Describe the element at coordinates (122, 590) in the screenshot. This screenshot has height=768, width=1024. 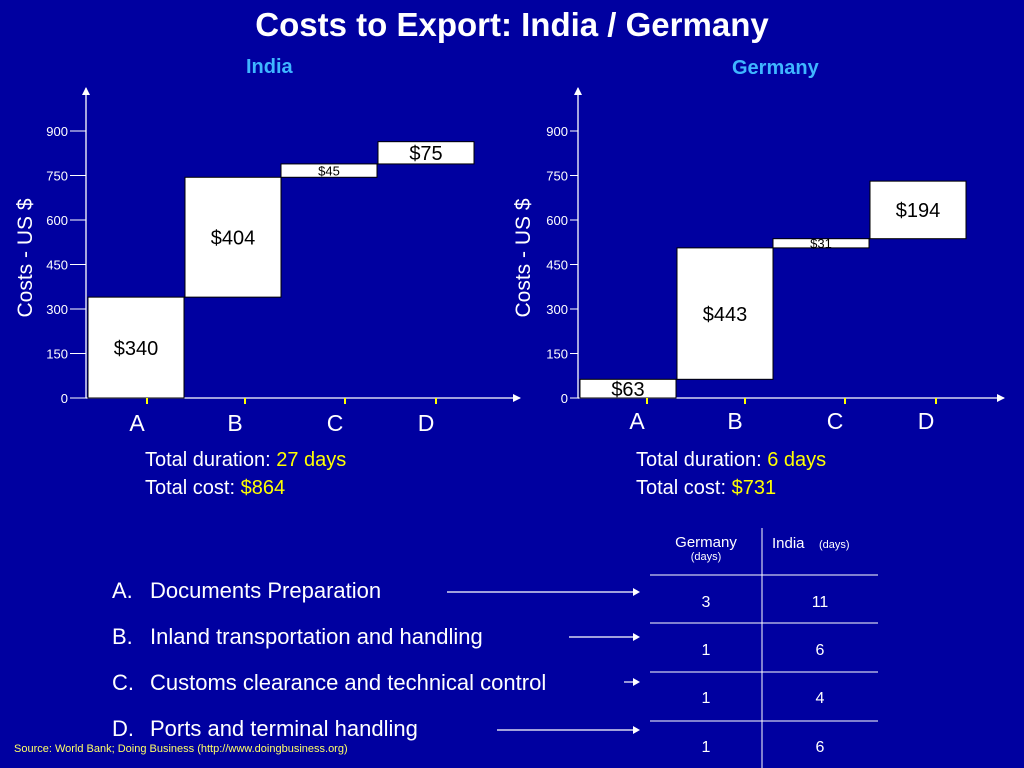
I see `legend-letter: A.` at that location.